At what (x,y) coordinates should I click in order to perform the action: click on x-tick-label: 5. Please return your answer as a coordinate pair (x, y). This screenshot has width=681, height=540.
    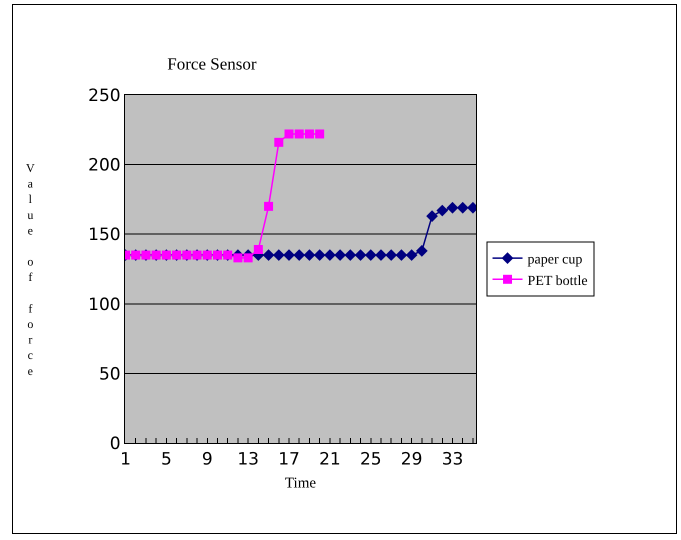
    Looking at the image, I should click on (166, 459).